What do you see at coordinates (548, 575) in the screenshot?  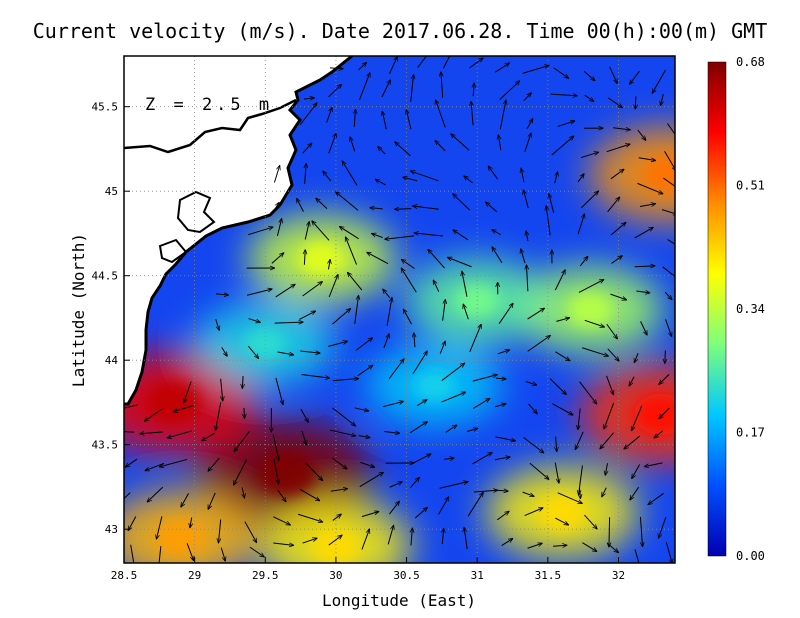 I see `x-tick-label: 31.5` at bounding box center [548, 575].